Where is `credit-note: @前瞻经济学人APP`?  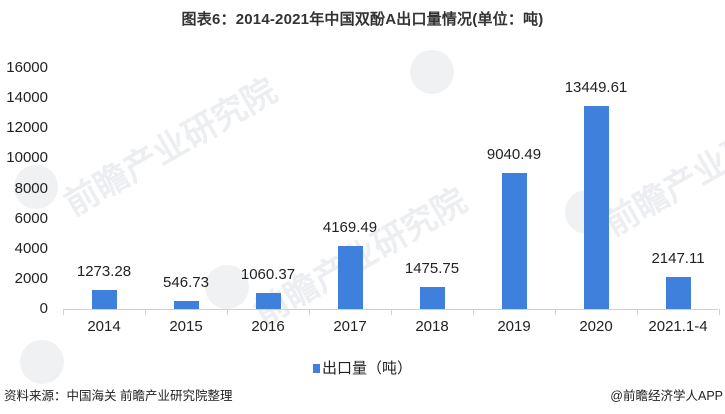 credit-note: @前瞻经济学人APP is located at coordinates (666, 396).